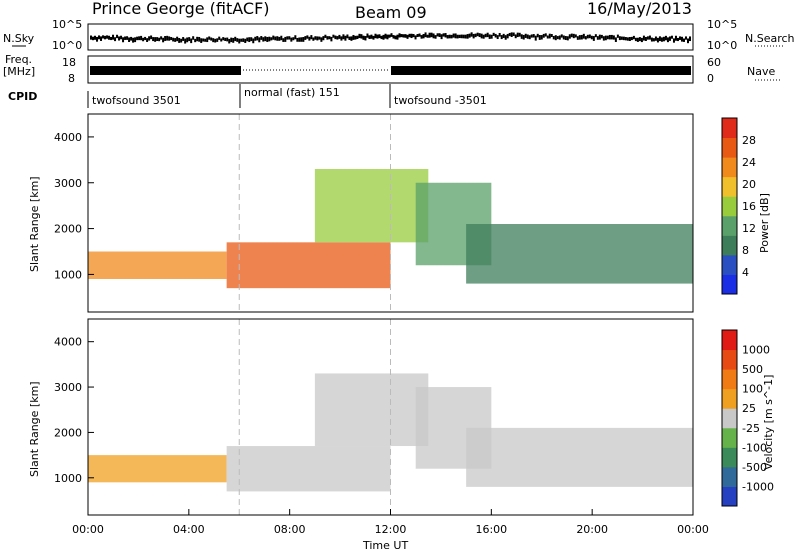 The height and width of the screenshot is (554, 800). Describe the element at coordinates (579, 457) in the screenshot. I see `scatter-region` at that location.